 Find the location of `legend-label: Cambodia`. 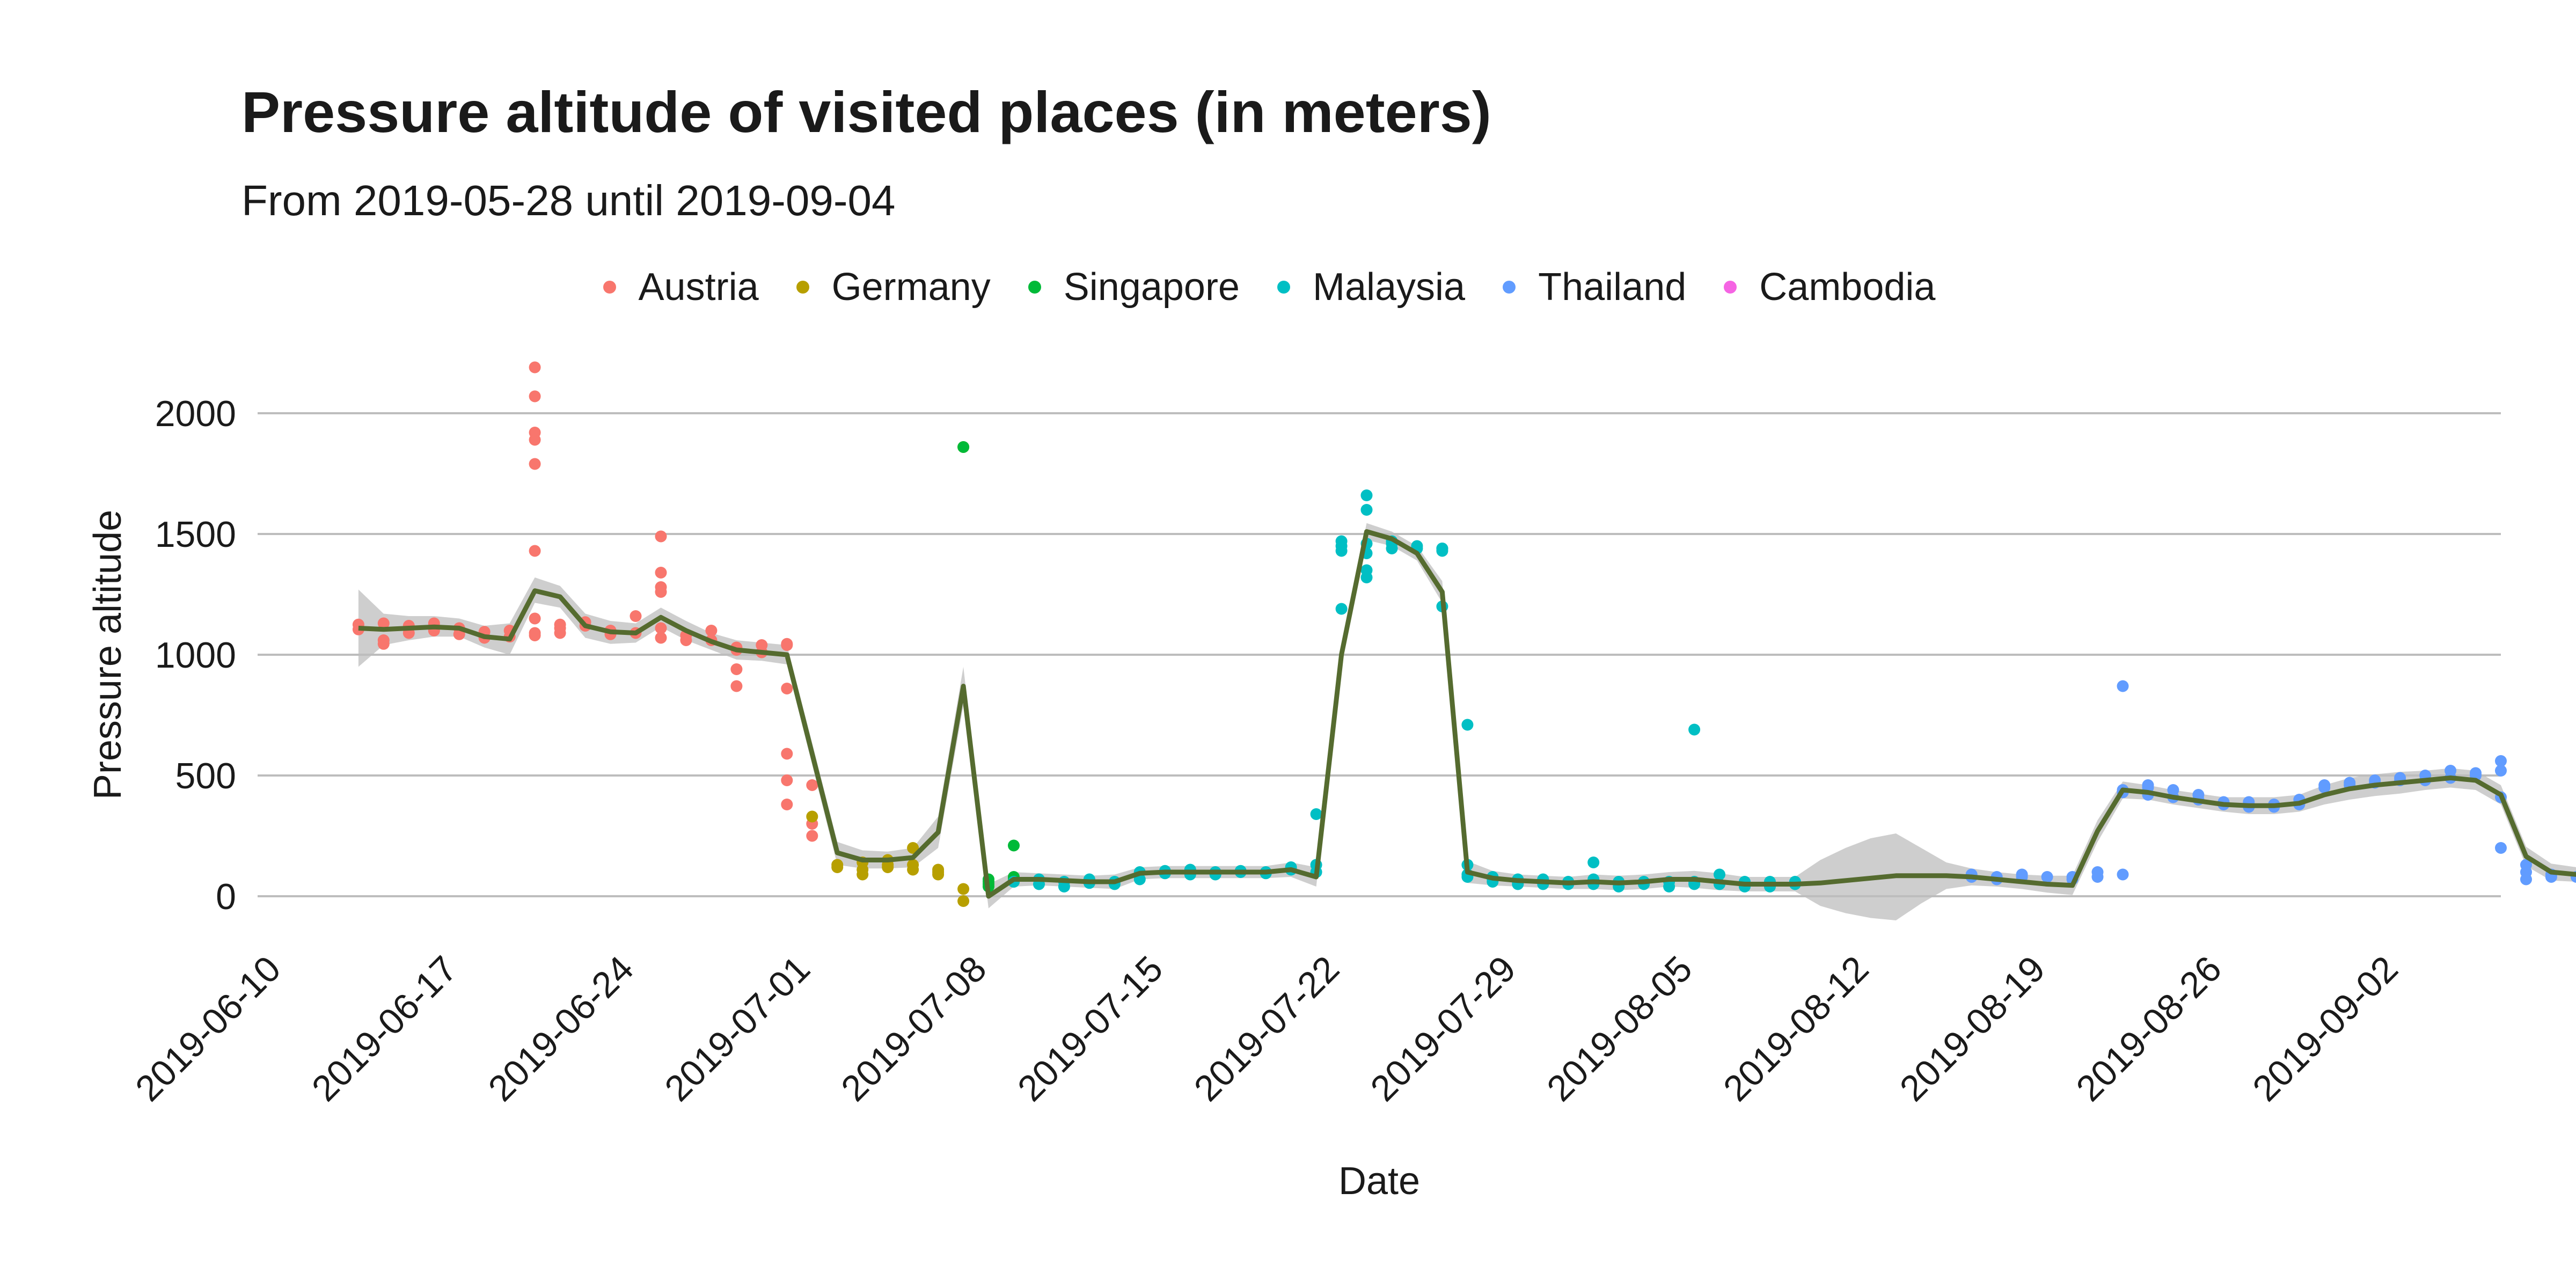

legend-label: Cambodia is located at coordinates (1847, 287).